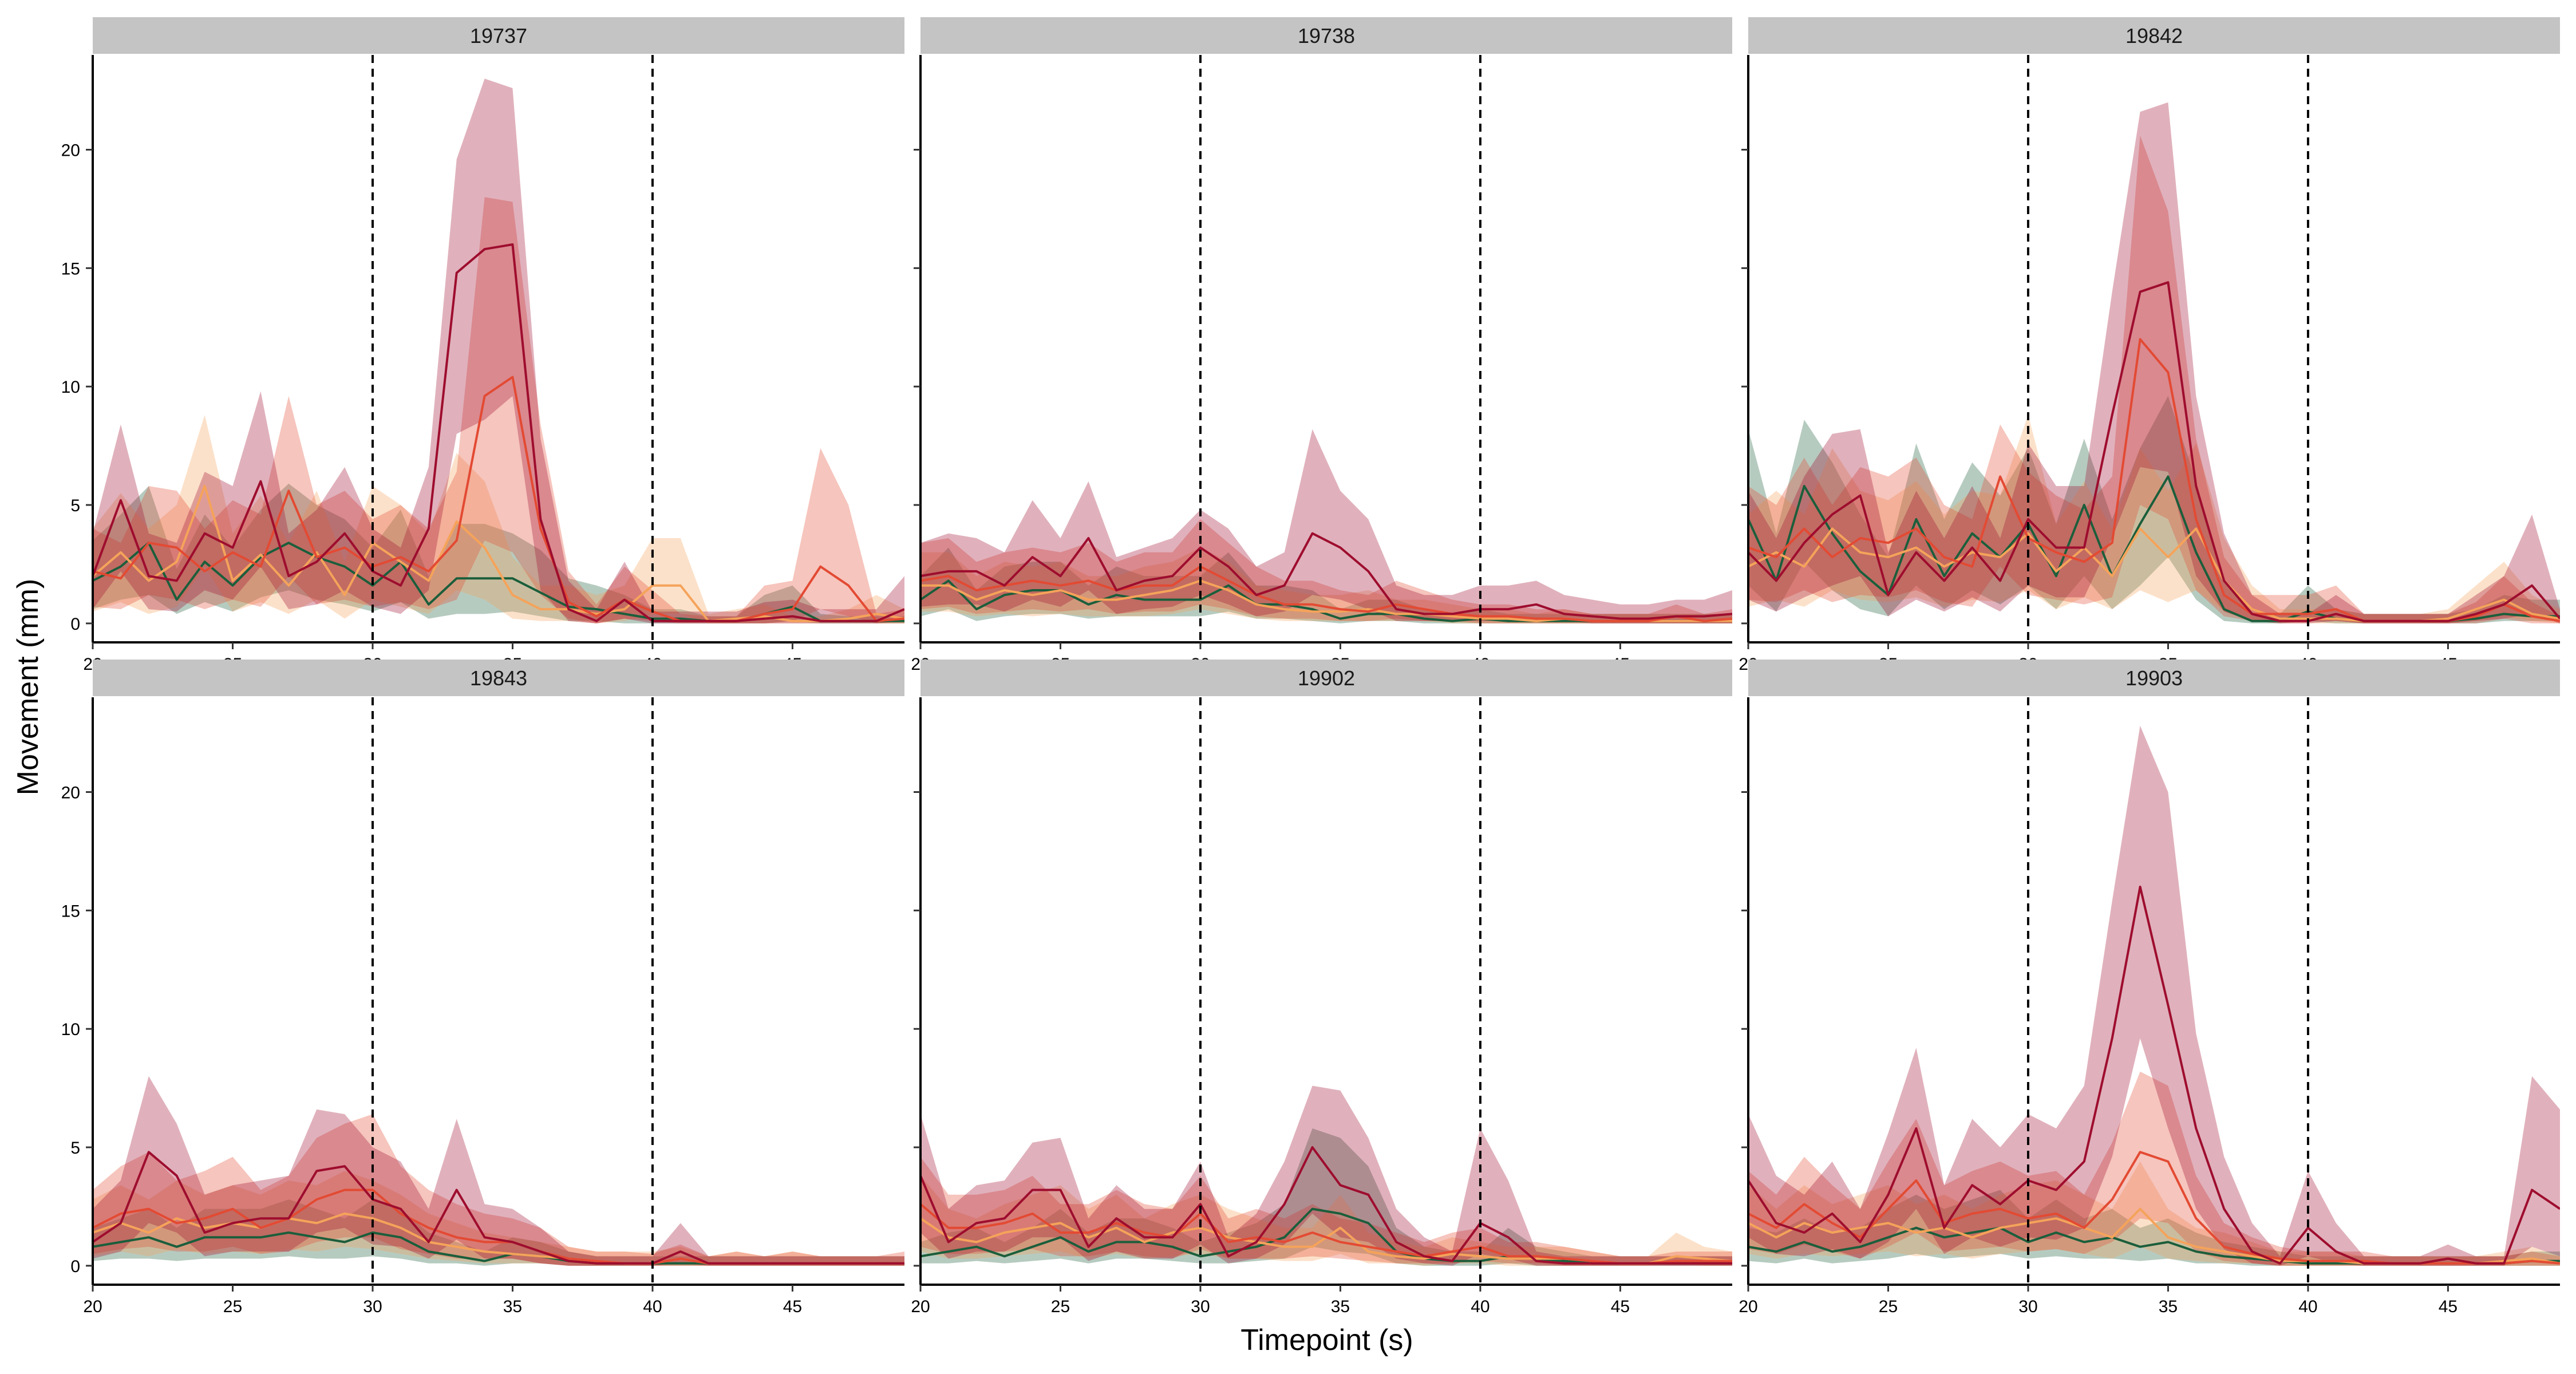  I want to click on facet-strip-label: 19737, so click(498, 36).